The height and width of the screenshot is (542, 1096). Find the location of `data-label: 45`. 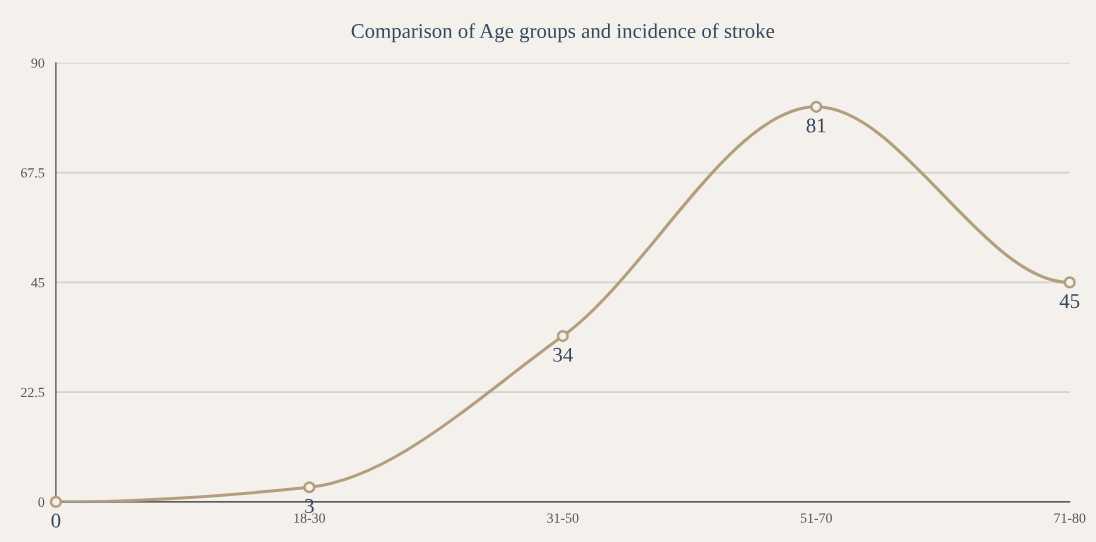

data-label: 45 is located at coordinates (1069, 301).